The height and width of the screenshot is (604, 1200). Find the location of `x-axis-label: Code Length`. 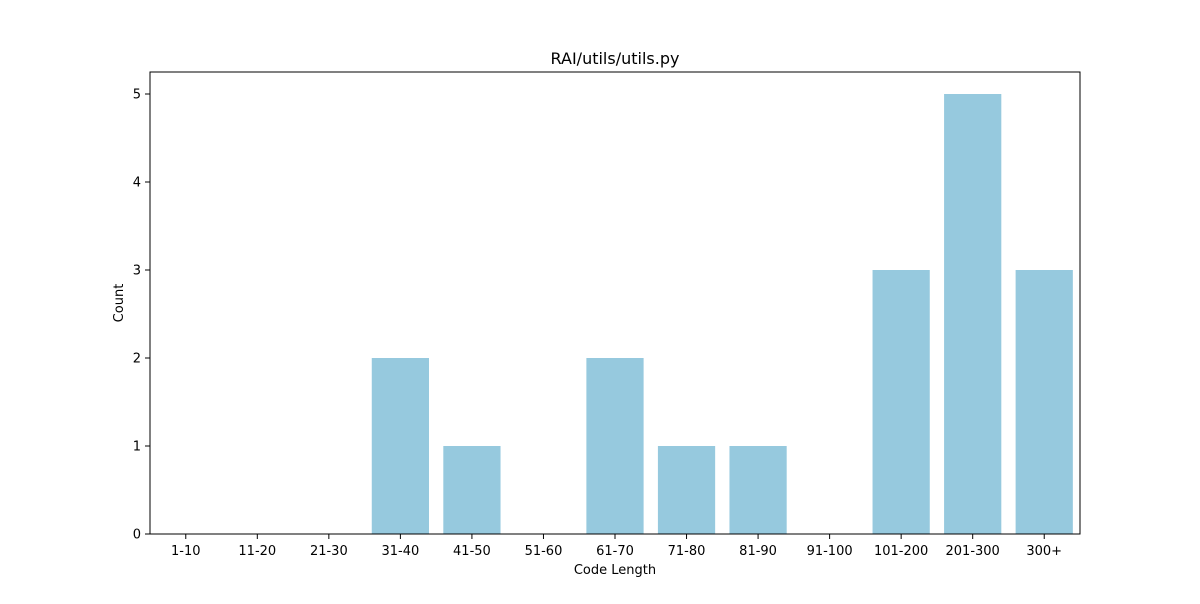

x-axis-label: Code Length is located at coordinates (615, 570).